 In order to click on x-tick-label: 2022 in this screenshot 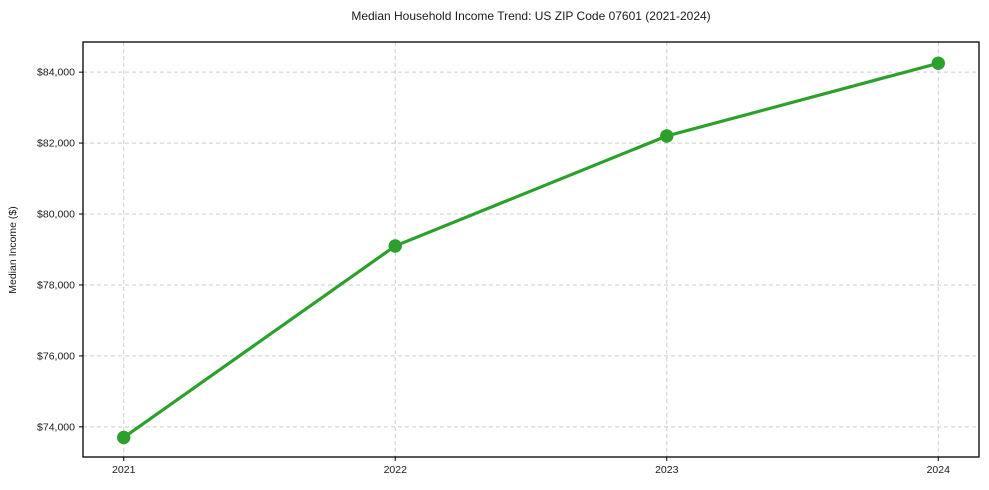, I will do `click(396, 470)`.